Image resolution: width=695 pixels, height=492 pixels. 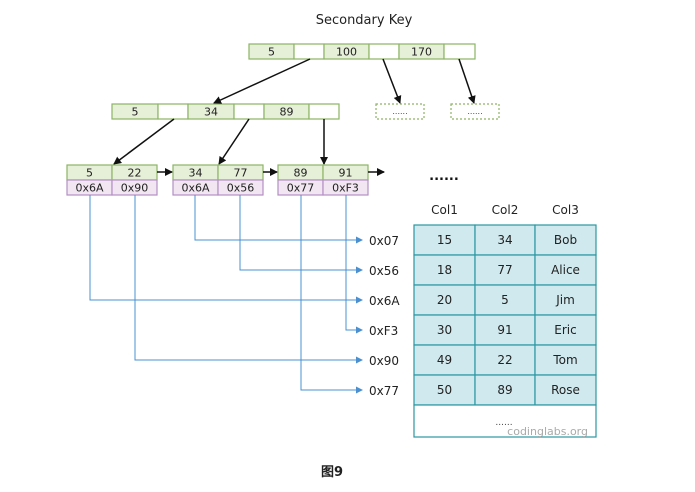 I want to click on table-cell-text: Jim, so click(x=565, y=300).